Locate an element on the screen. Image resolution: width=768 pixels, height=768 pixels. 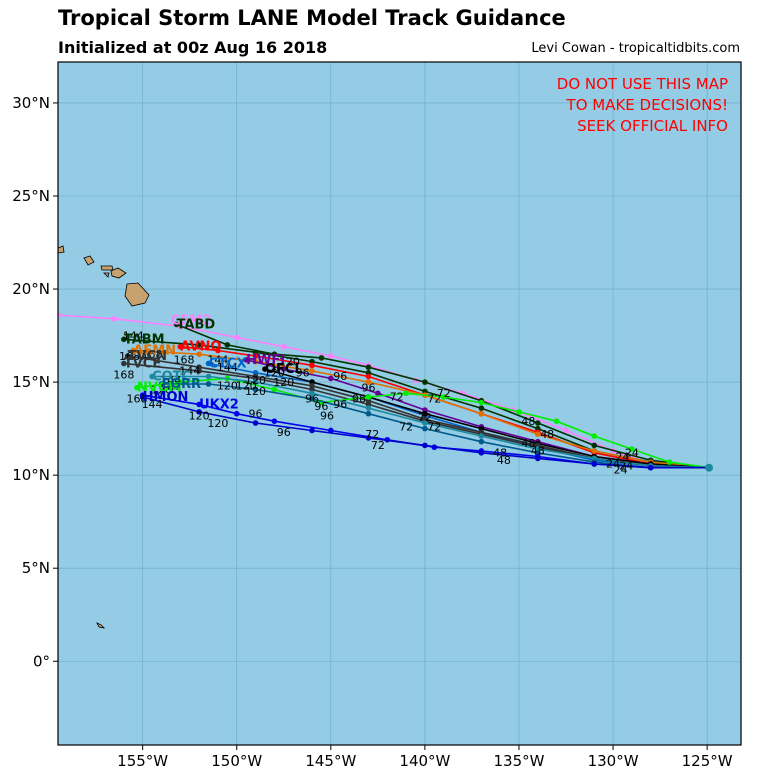
model-label-ukx2: UKX2 is located at coordinates (219, 404).